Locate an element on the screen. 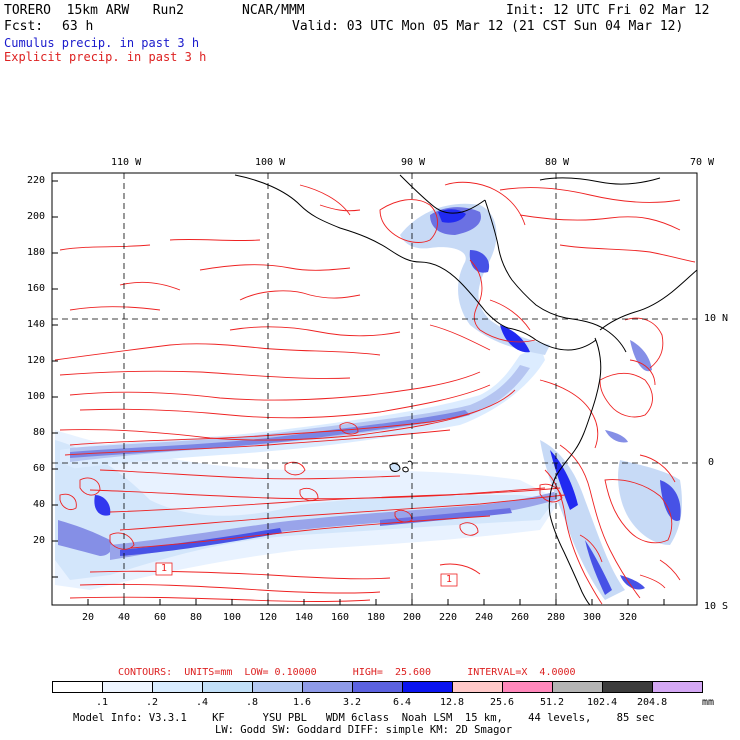 This screenshot has width=740, height=740. x-tick: 300 is located at coordinates (592, 617).